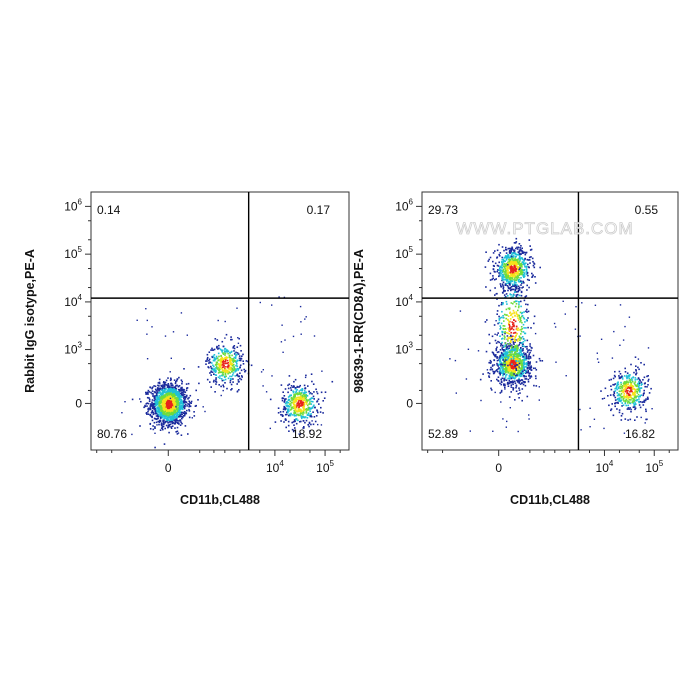  I want to click on y-tick-label: 103, so click(73, 349).